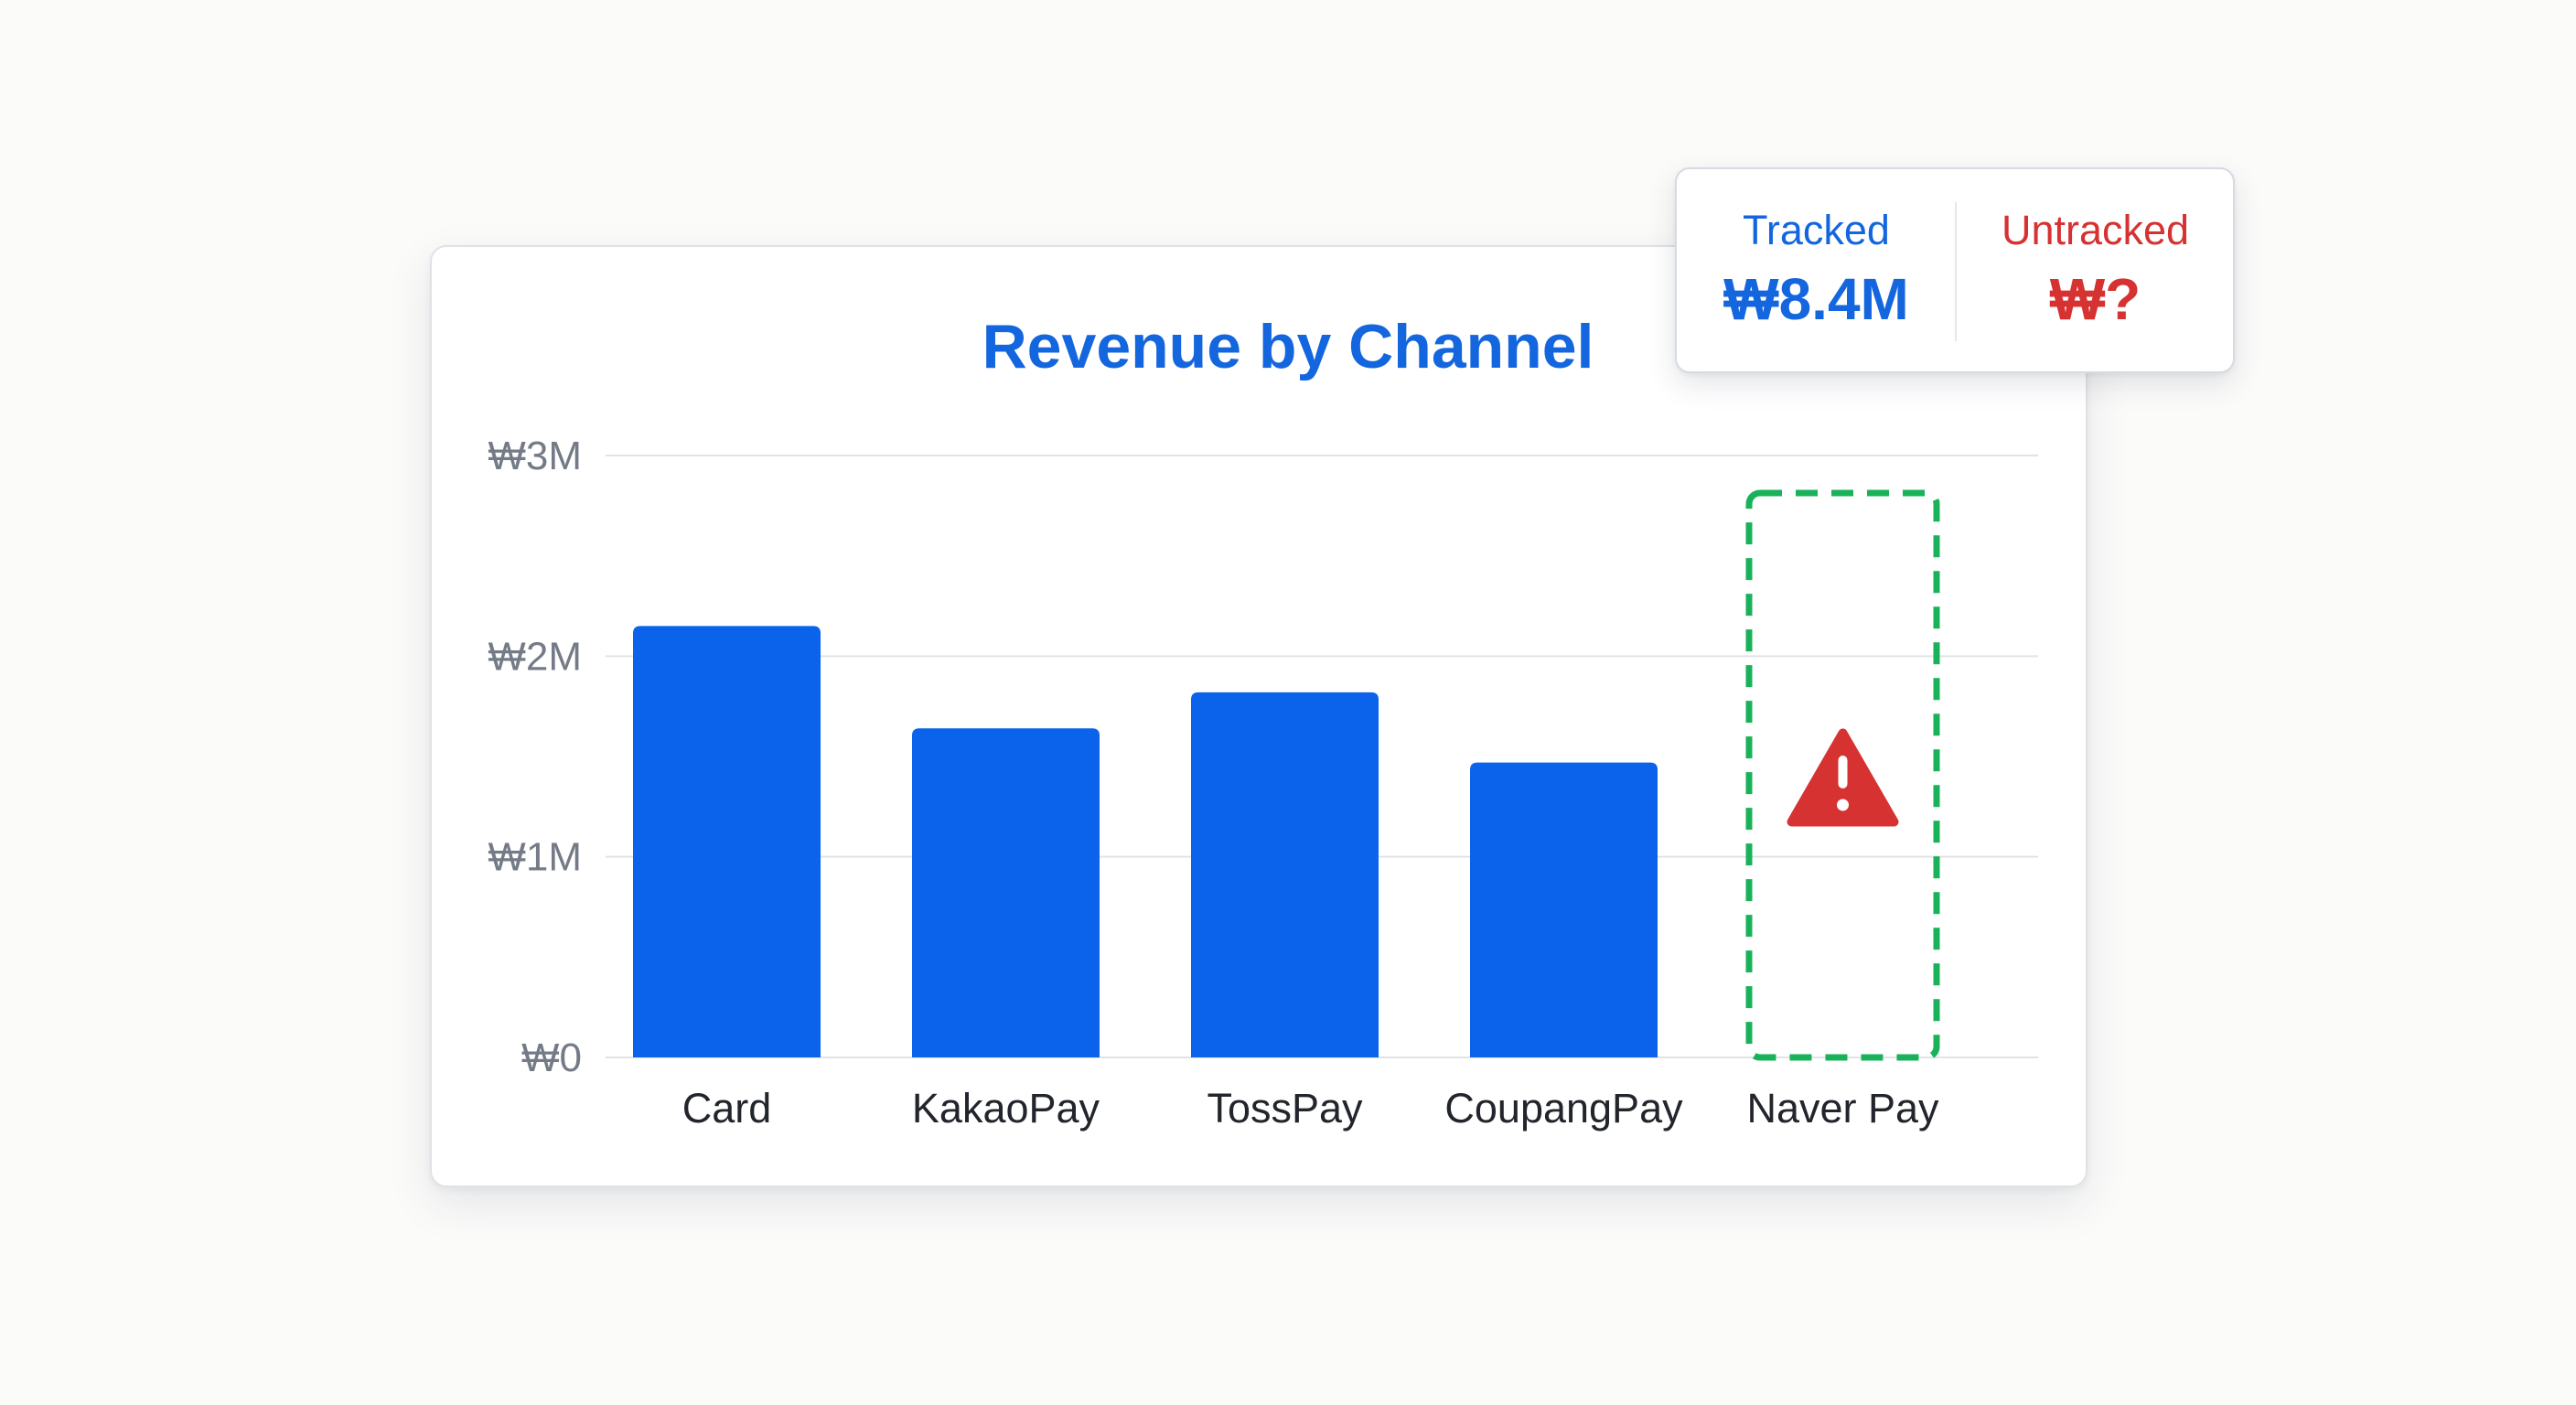 The height and width of the screenshot is (1405, 2576). What do you see at coordinates (1564, 909) in the screenshot?
I see `bar-coupangpay` at bounding box center [1564, 909].